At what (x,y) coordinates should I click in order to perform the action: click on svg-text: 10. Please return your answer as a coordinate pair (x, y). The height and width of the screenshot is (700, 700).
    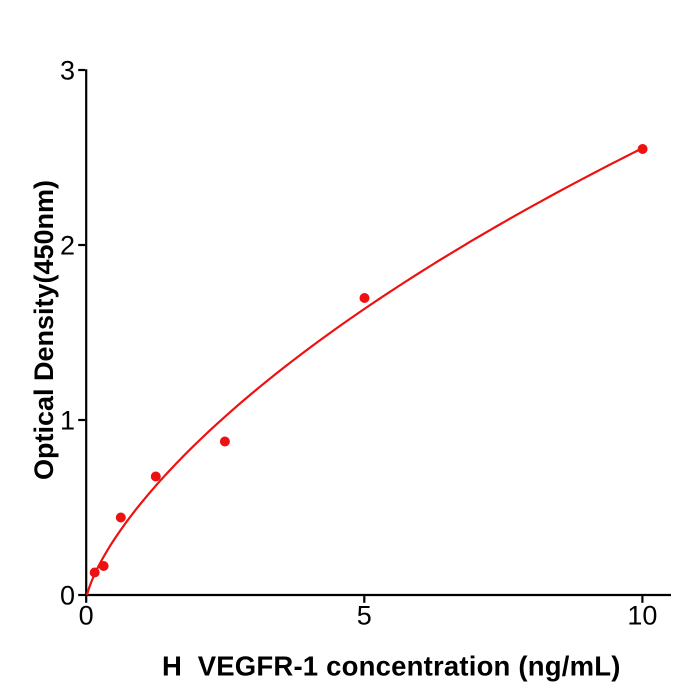
    Looking at the image, I should click on (642, 616).